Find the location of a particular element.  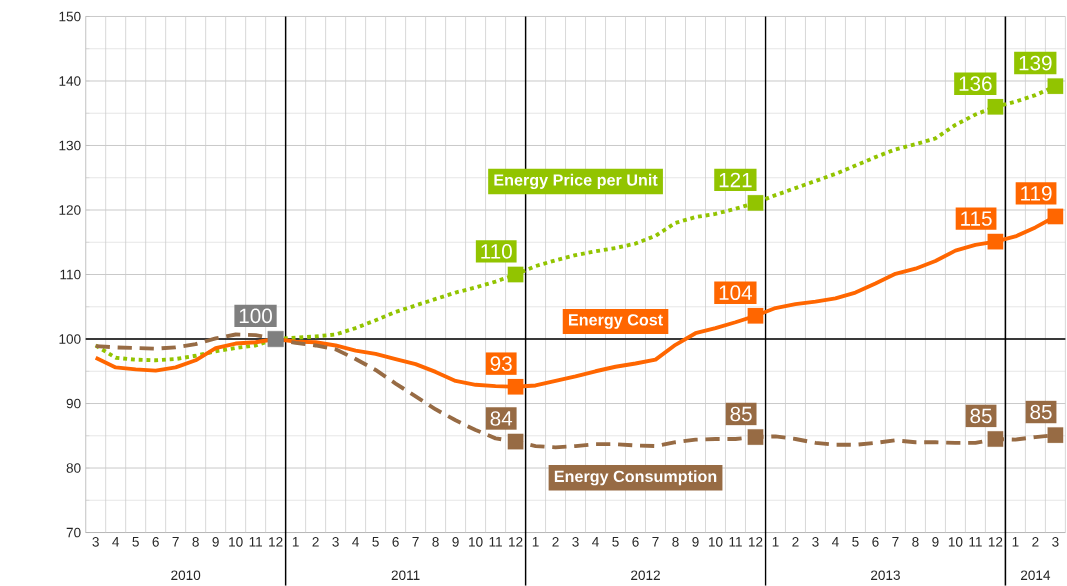

y-tick-label: 70 is located at coordinates (73, 532).